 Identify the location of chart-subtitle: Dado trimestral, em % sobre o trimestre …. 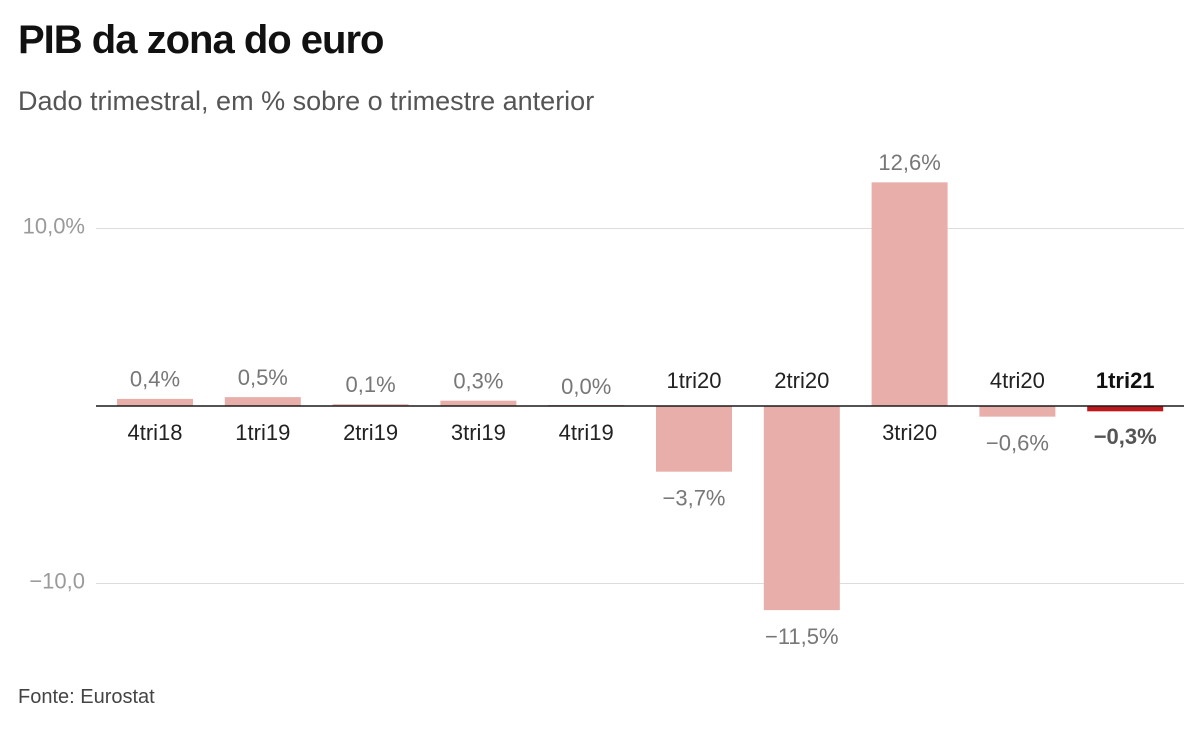
(306, 101).